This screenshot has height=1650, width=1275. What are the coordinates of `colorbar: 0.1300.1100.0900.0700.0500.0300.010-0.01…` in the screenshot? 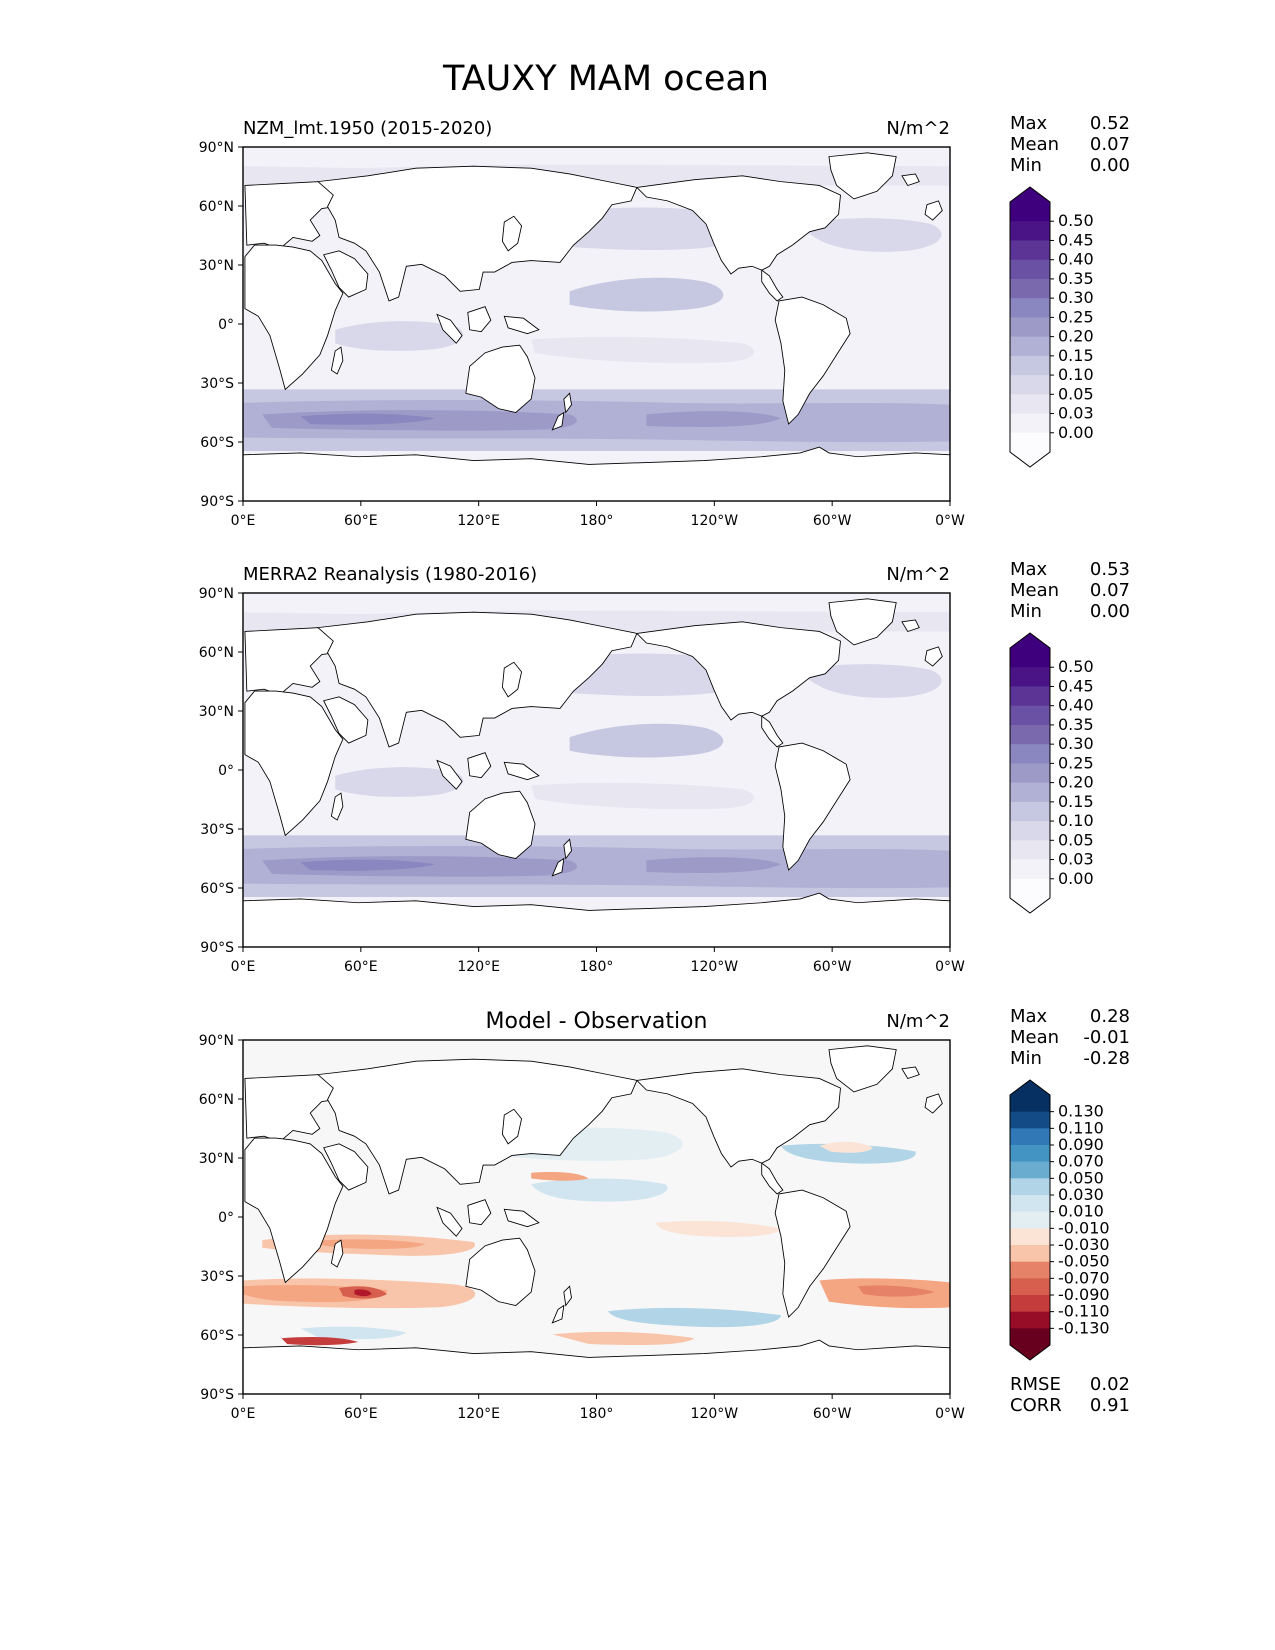 It's located at (1059, 1220).